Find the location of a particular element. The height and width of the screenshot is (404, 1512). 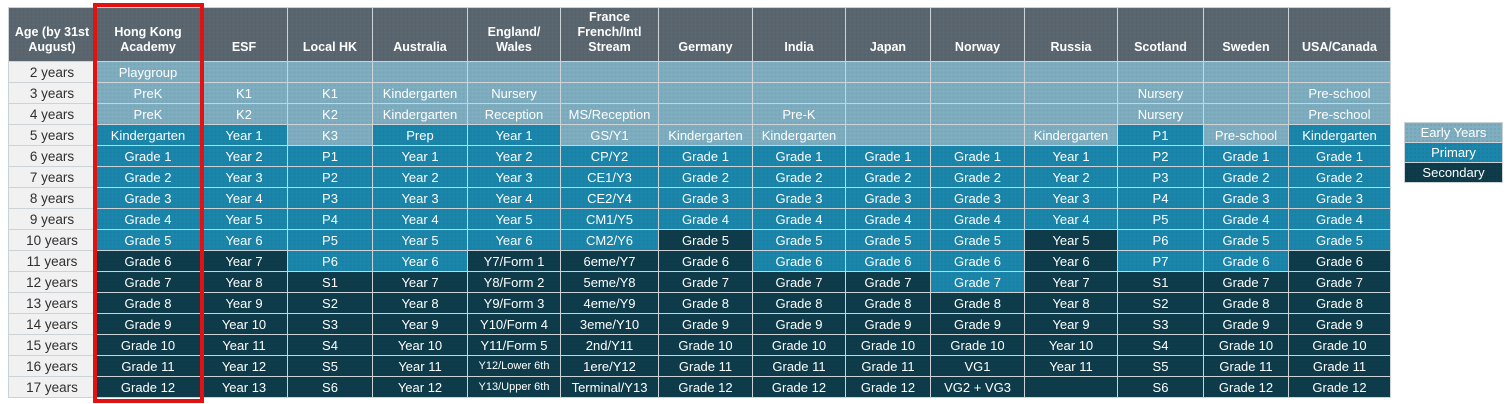

cell-scotland: Nursery is located at coordinates (1160, 93).